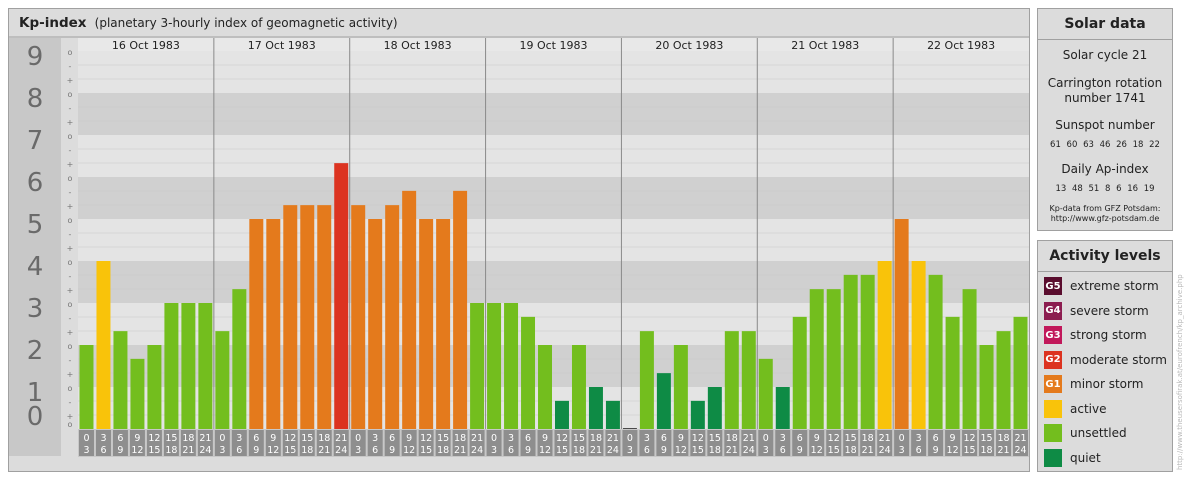  What do you see at coordinates (553, 45) in the screenshot?
I see `day-label: 19 Oct 1983` at bounding box center [553, 45].